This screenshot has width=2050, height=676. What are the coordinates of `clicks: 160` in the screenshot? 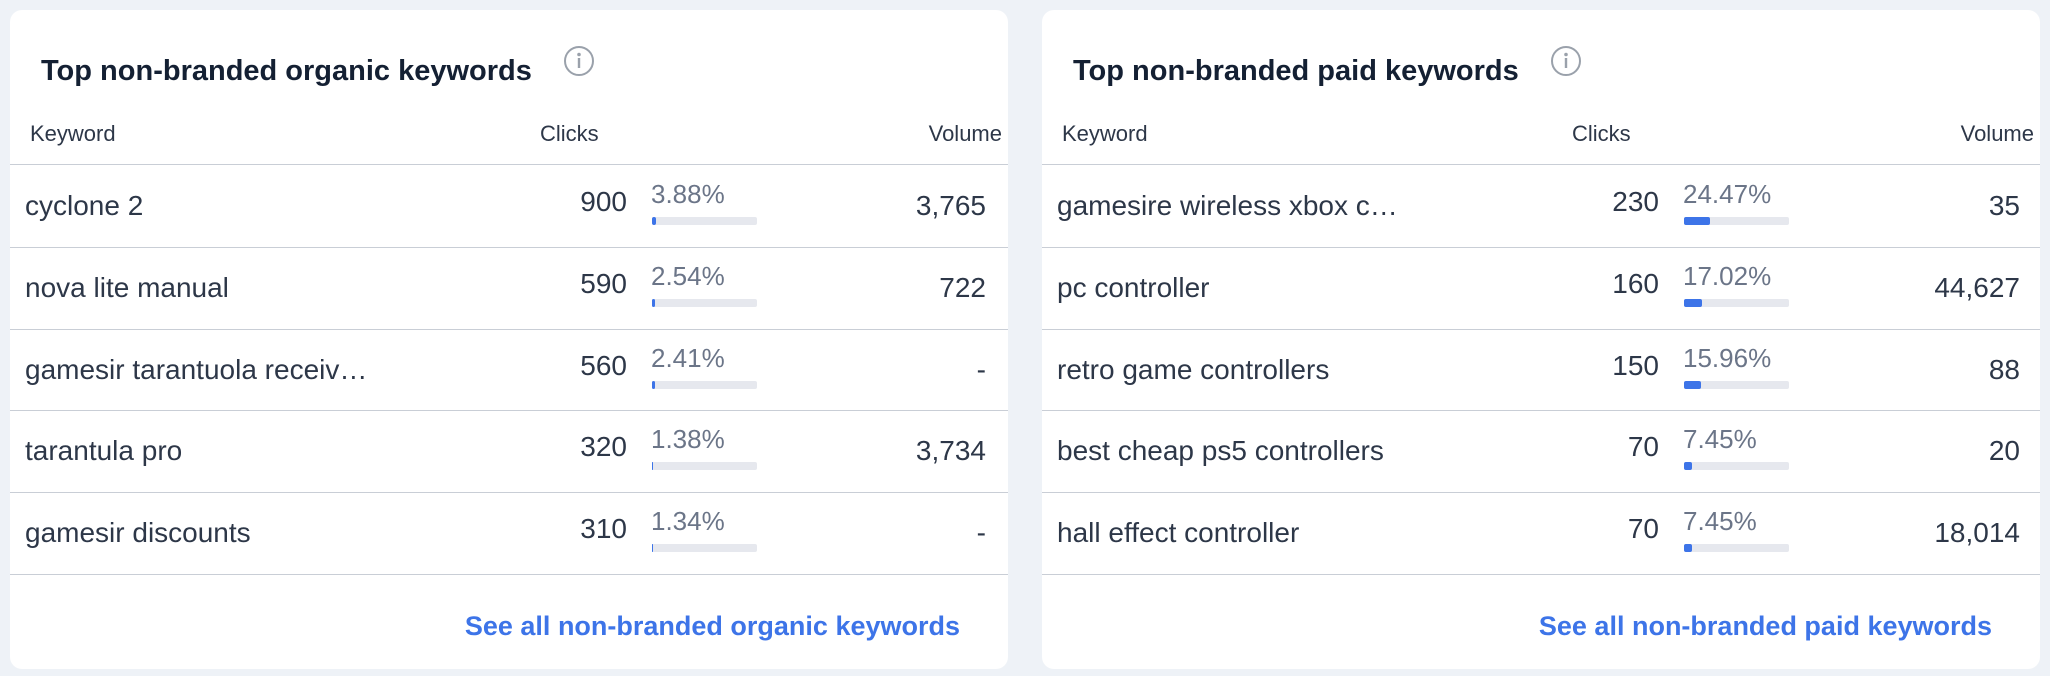 It's located at (1635, 283).